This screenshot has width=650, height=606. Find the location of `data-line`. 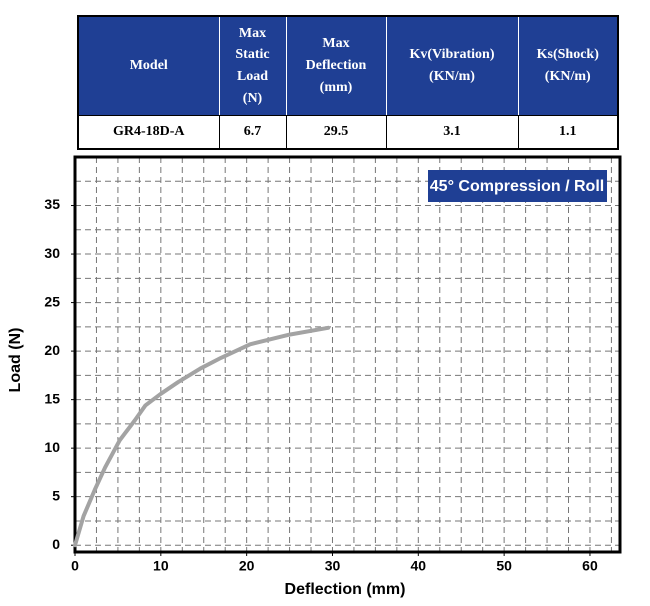

data-line is located at coordinates (202, 436).